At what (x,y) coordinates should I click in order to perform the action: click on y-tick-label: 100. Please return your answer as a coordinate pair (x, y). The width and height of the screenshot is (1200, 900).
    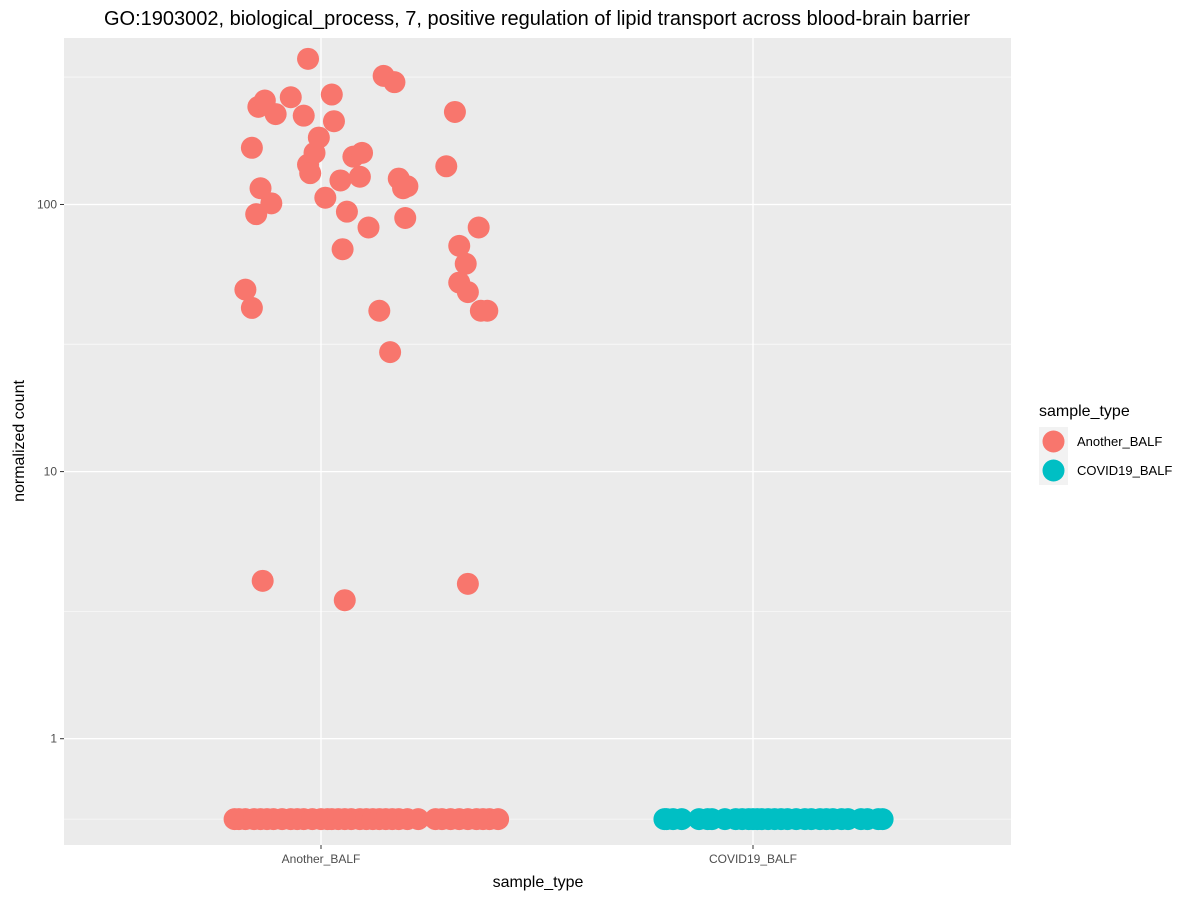
    Looking at the image, I should click on (47, 204).